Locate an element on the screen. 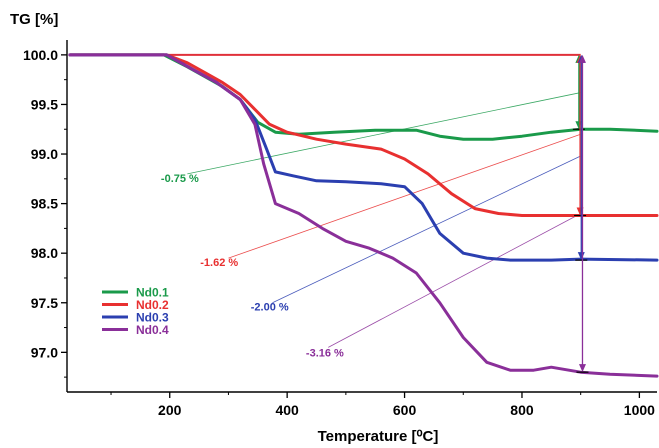  annotation-label: -3.16 % is located at coordinates (325, 353).